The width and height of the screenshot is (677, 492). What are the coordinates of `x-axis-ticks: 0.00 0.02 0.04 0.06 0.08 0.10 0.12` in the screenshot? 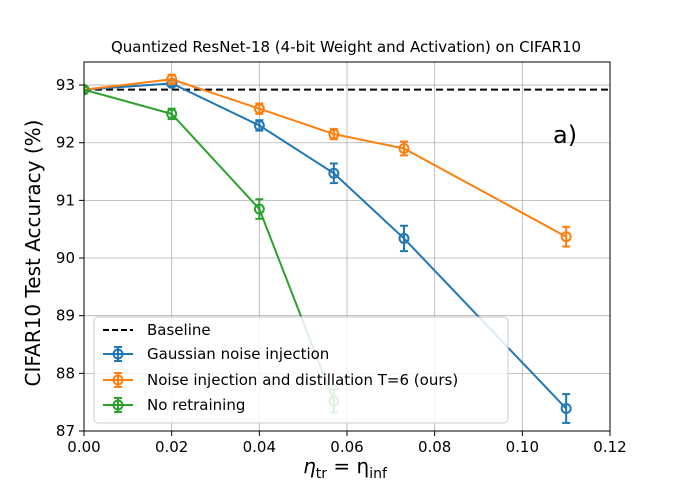 It's located at (347, 443).